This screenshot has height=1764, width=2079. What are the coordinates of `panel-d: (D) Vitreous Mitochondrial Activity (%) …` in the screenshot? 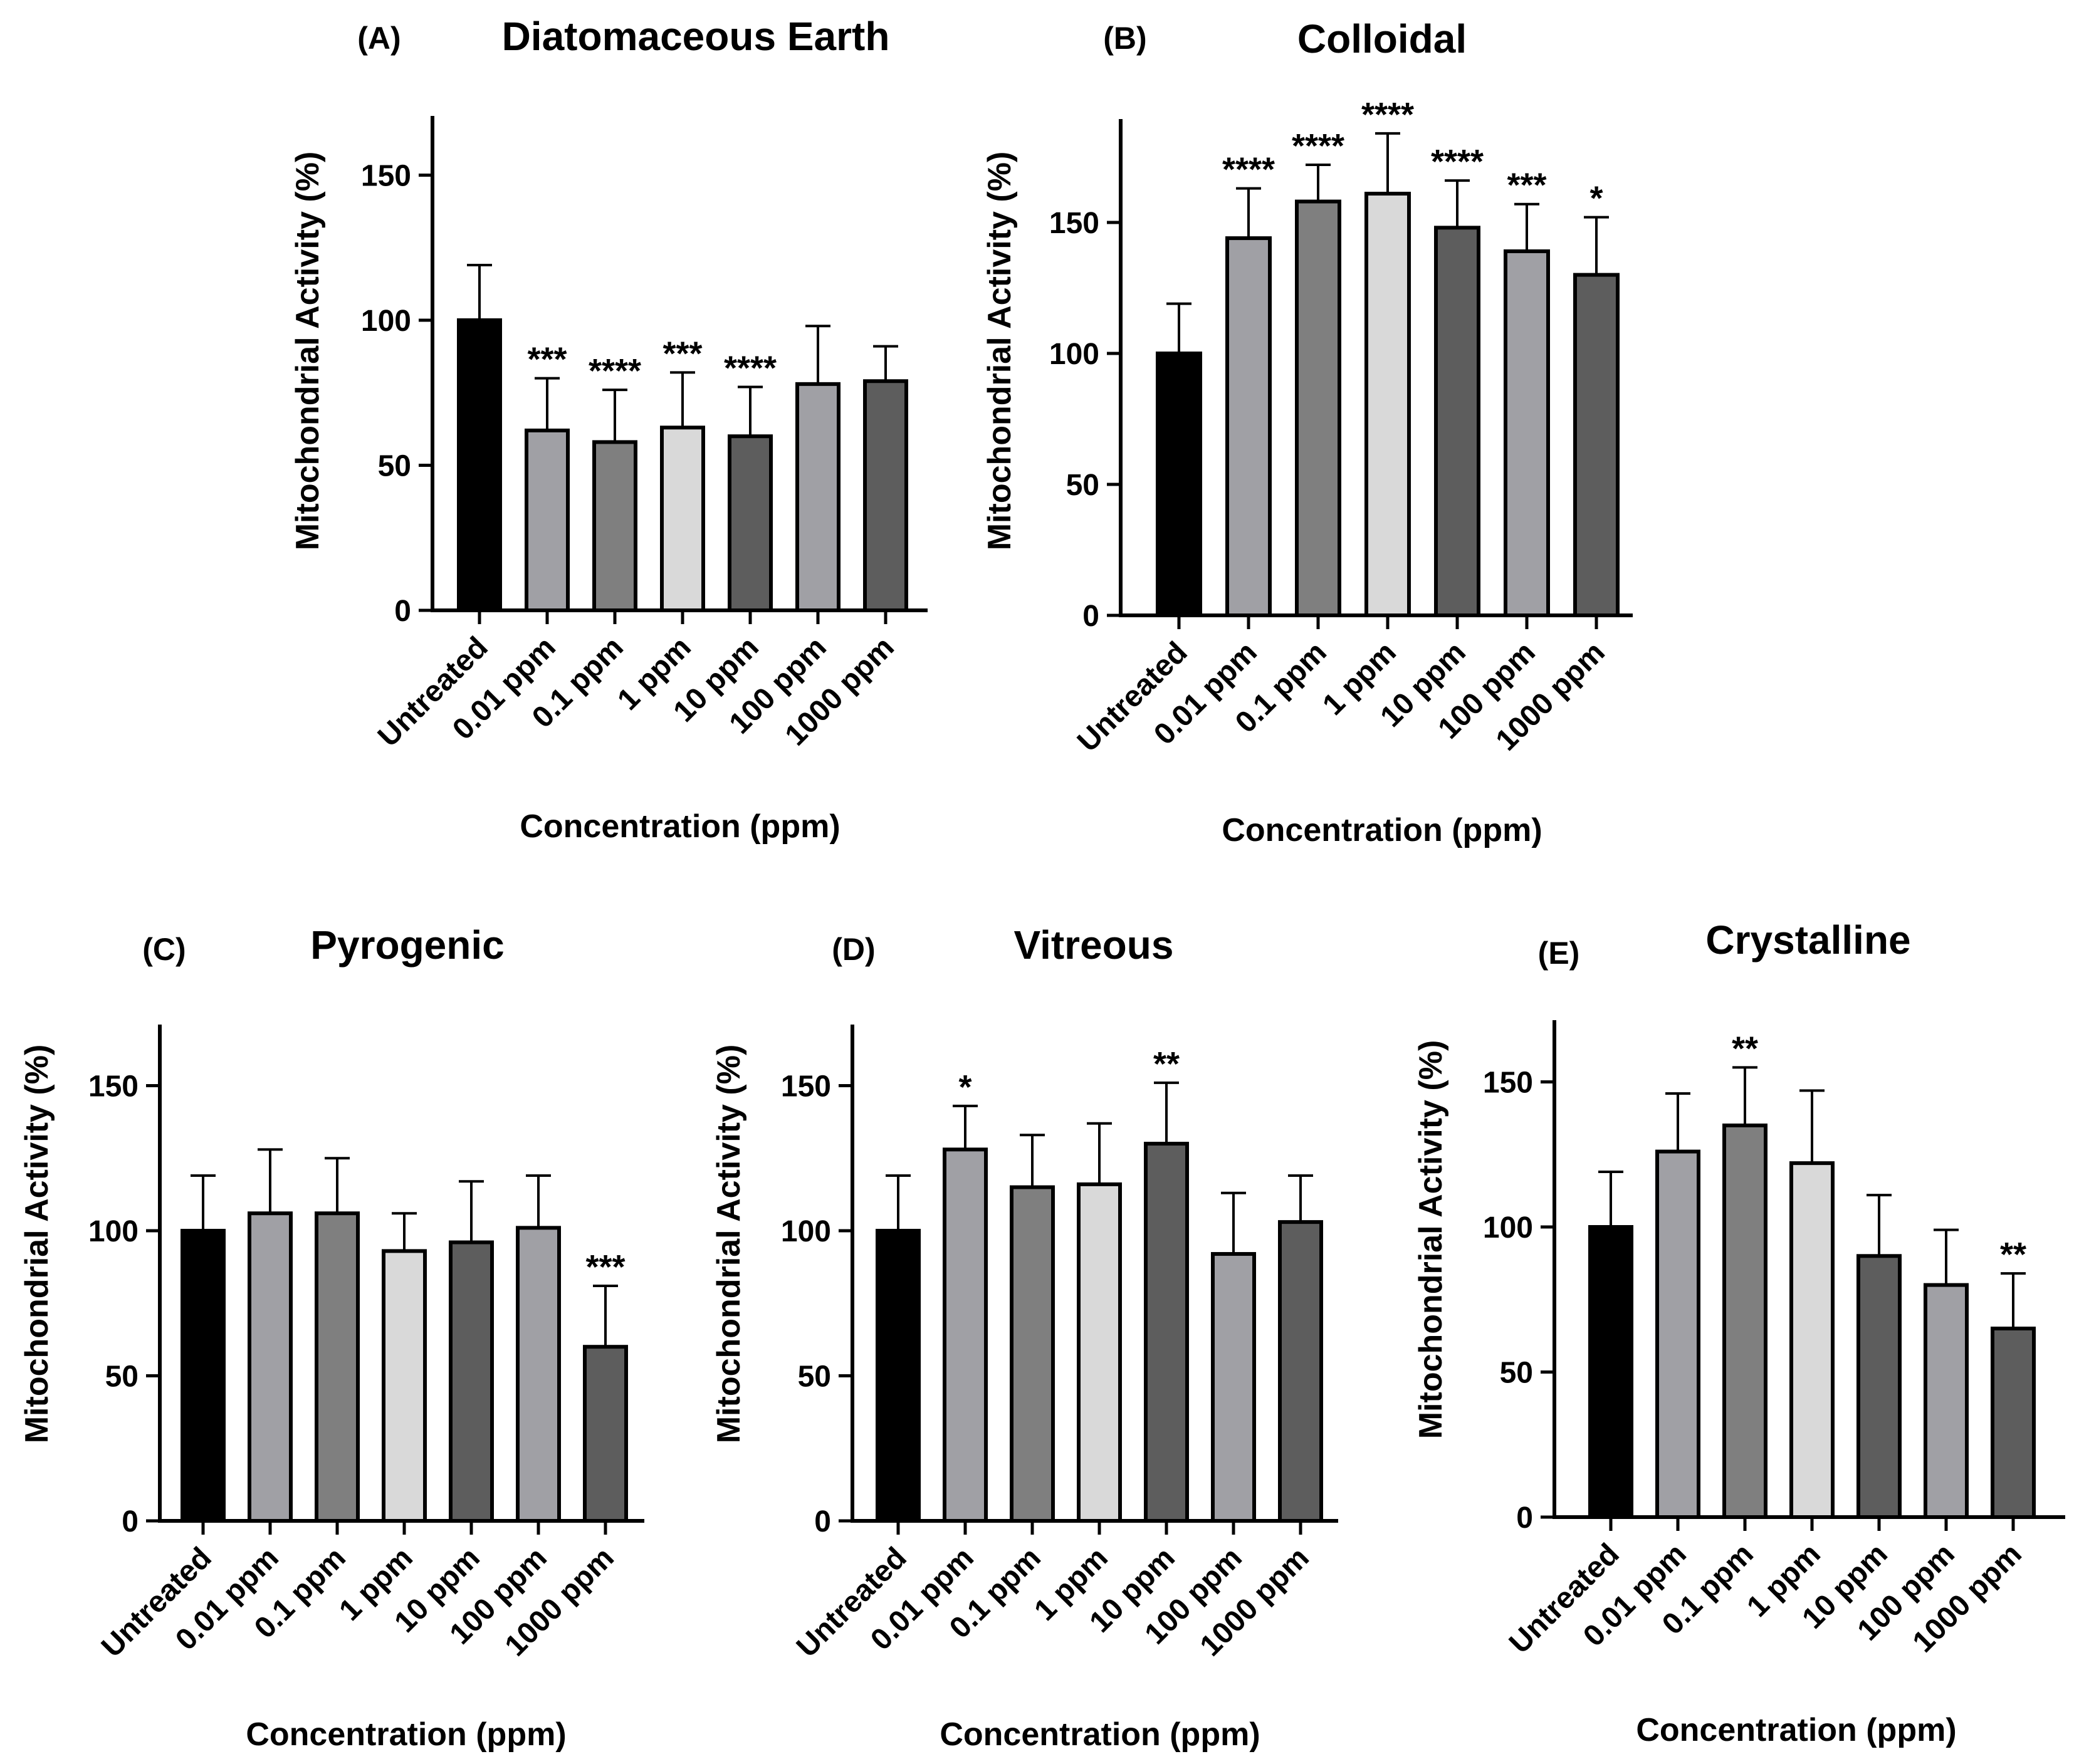 It's located at (1024, 1337).